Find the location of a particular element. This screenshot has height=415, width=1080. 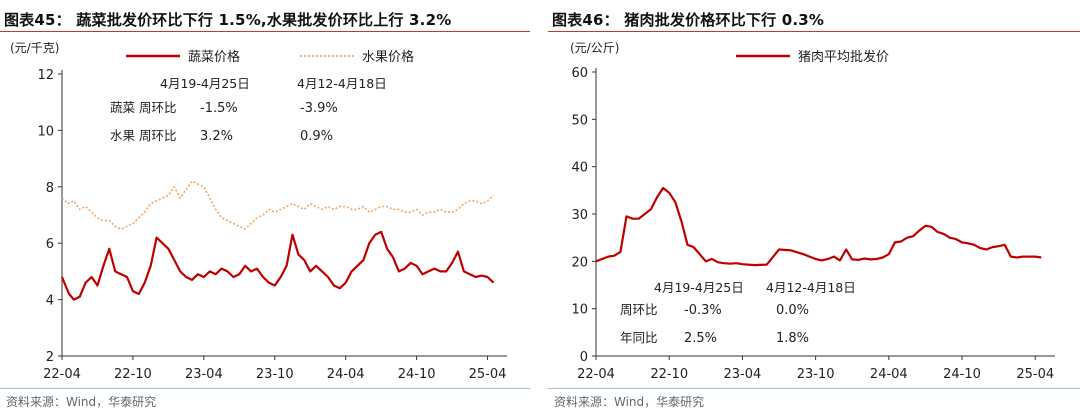

legend-label: 蔬菜价格 is located at coordinates (214, 57).